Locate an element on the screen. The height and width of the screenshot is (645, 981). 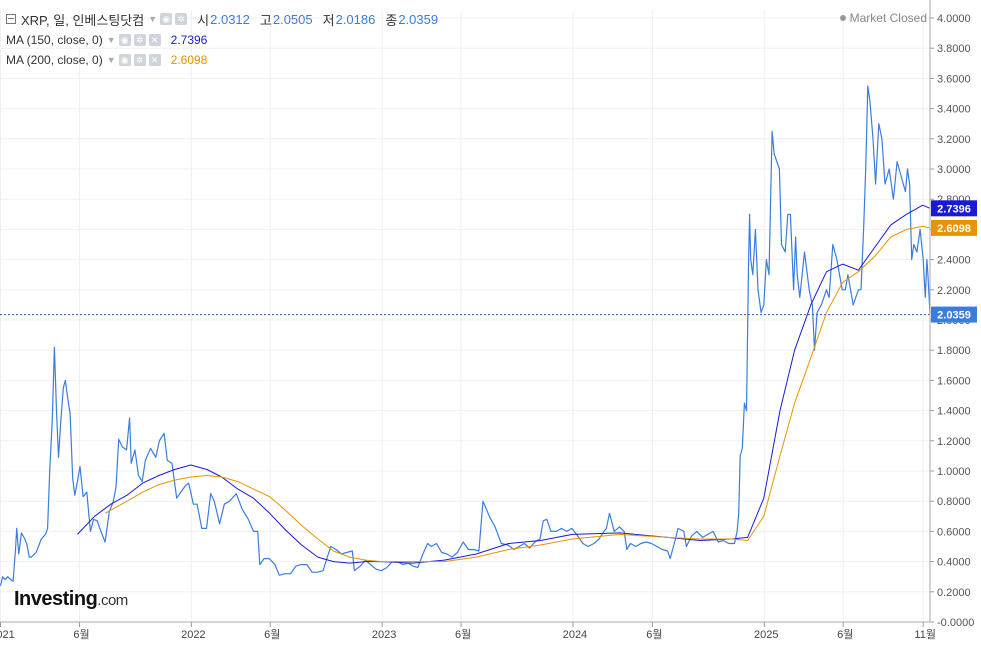
y-tick-label: 0.8000 is located at coordinates (954, 502).